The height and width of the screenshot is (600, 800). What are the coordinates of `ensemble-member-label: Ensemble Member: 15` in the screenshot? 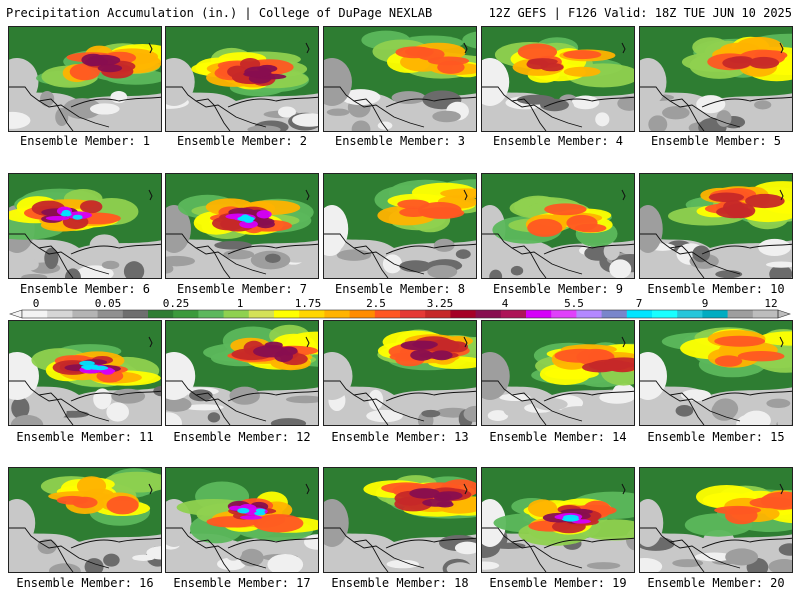 It's located at (716, 437).